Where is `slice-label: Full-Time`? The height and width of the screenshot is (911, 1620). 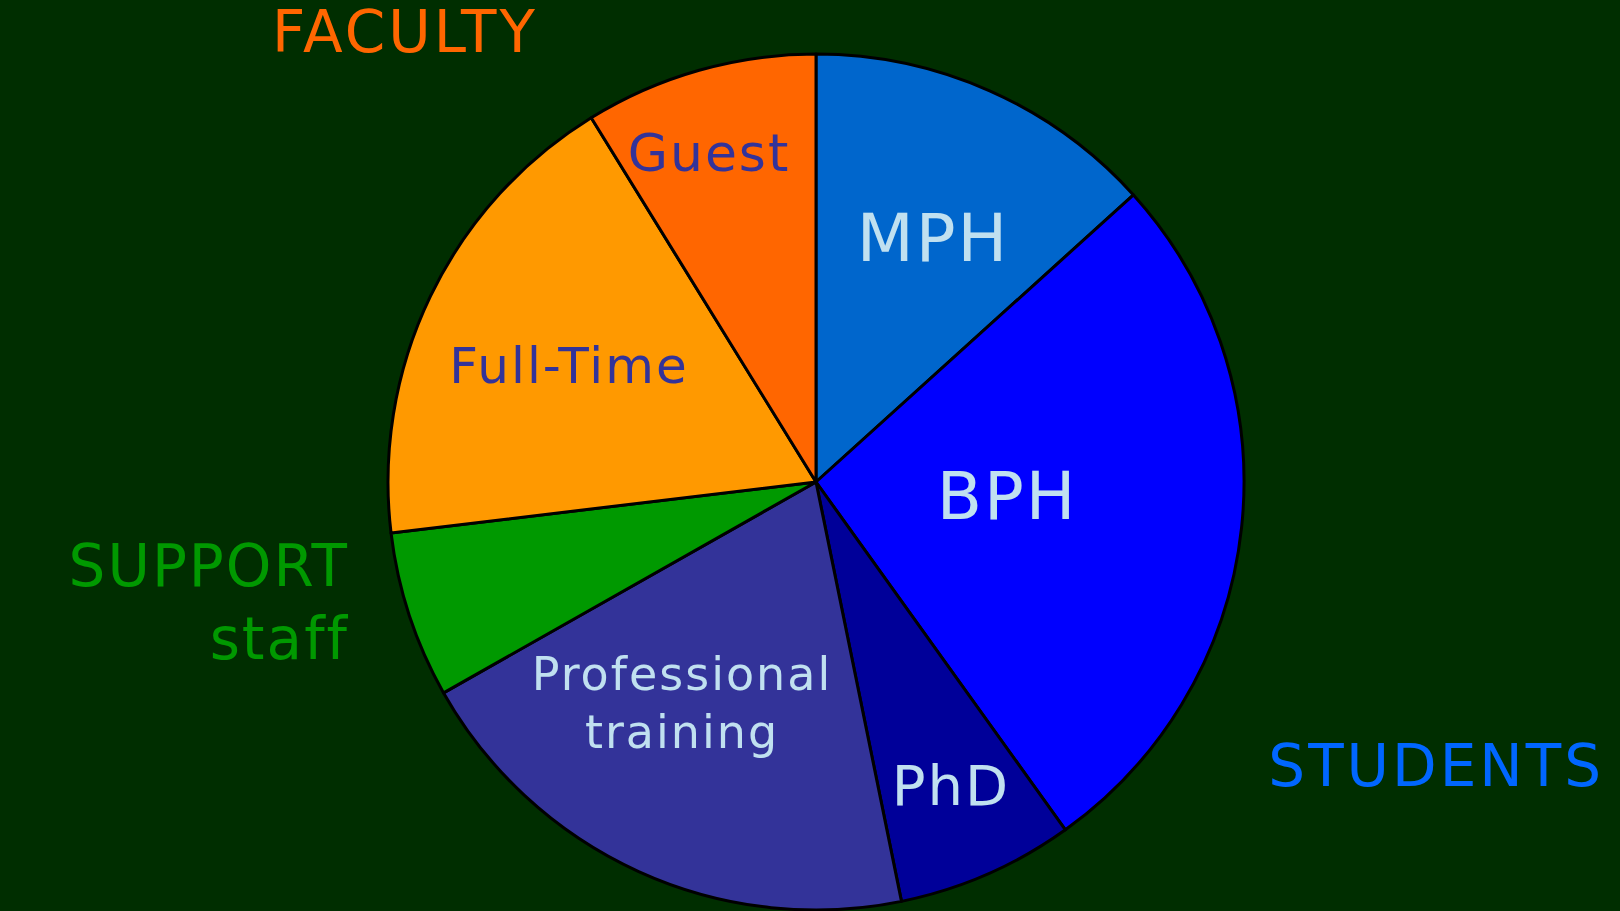
slice-label: Full-Time is located at coordinates (569, 365).